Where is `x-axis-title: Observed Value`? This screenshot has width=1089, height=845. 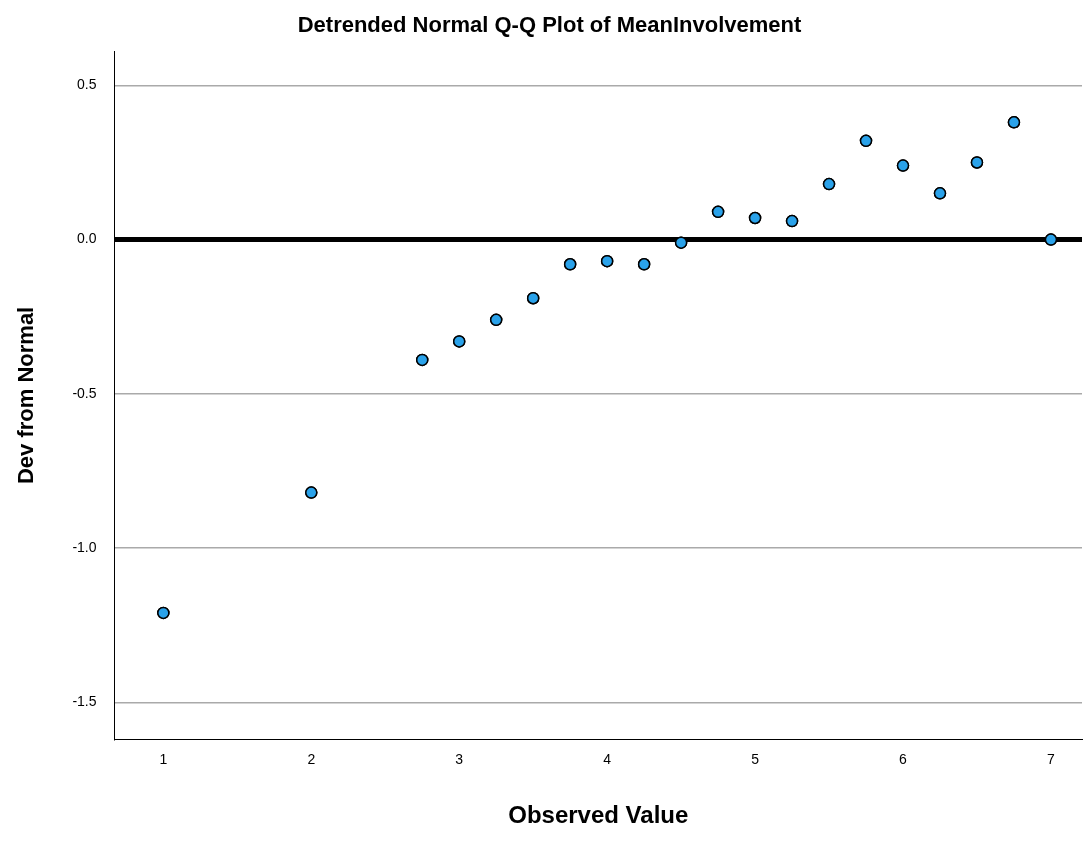 x-axis-title: Observed Value is located at coordinates (598, 815).